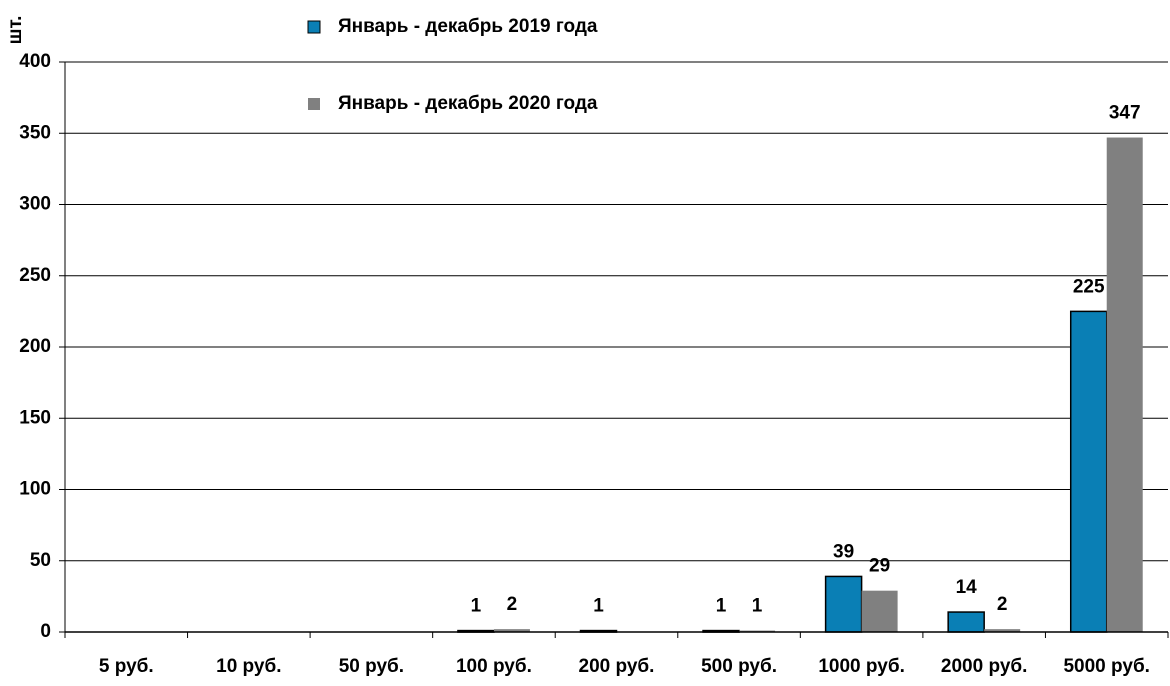 The width and height of the screenshot is (1170, 686). What do you see at coordinates (843, 551) in the screenshot?
I see `value-label: 39` at bounding box center [843, 551].